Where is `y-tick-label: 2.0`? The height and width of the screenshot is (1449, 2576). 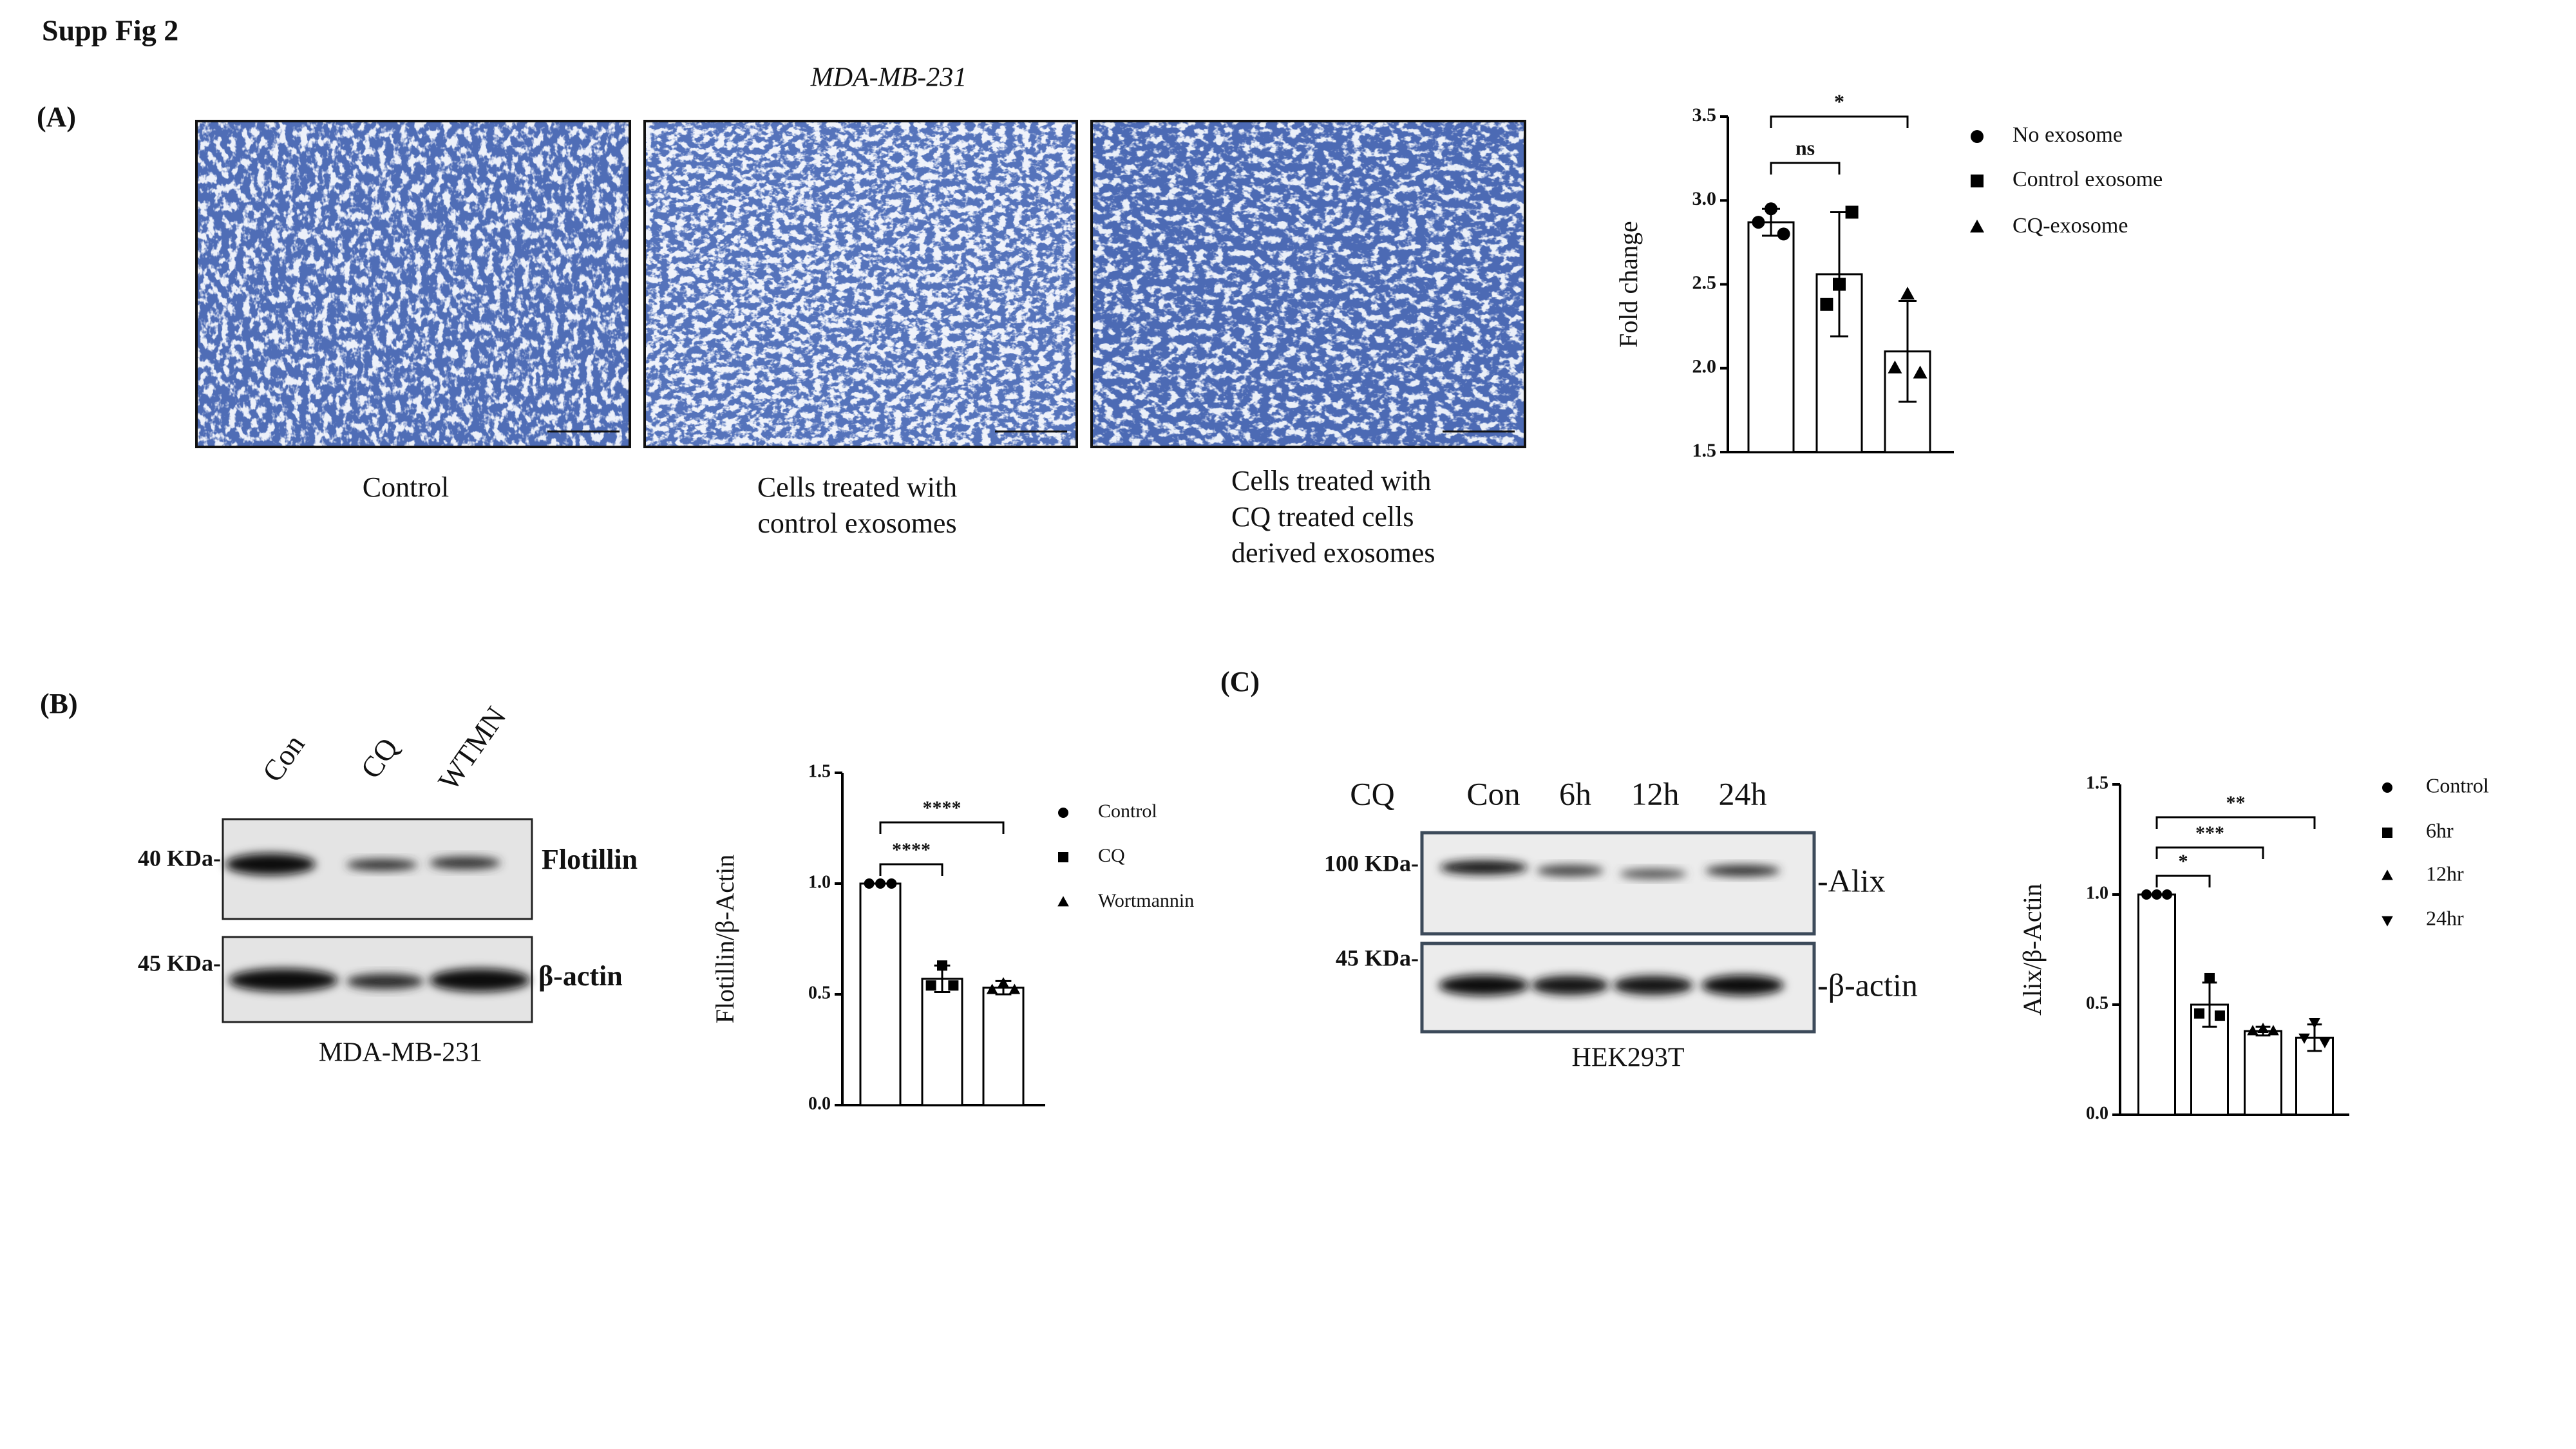
y-tick-label: 2.0 is located at coordinates (1704, 366).